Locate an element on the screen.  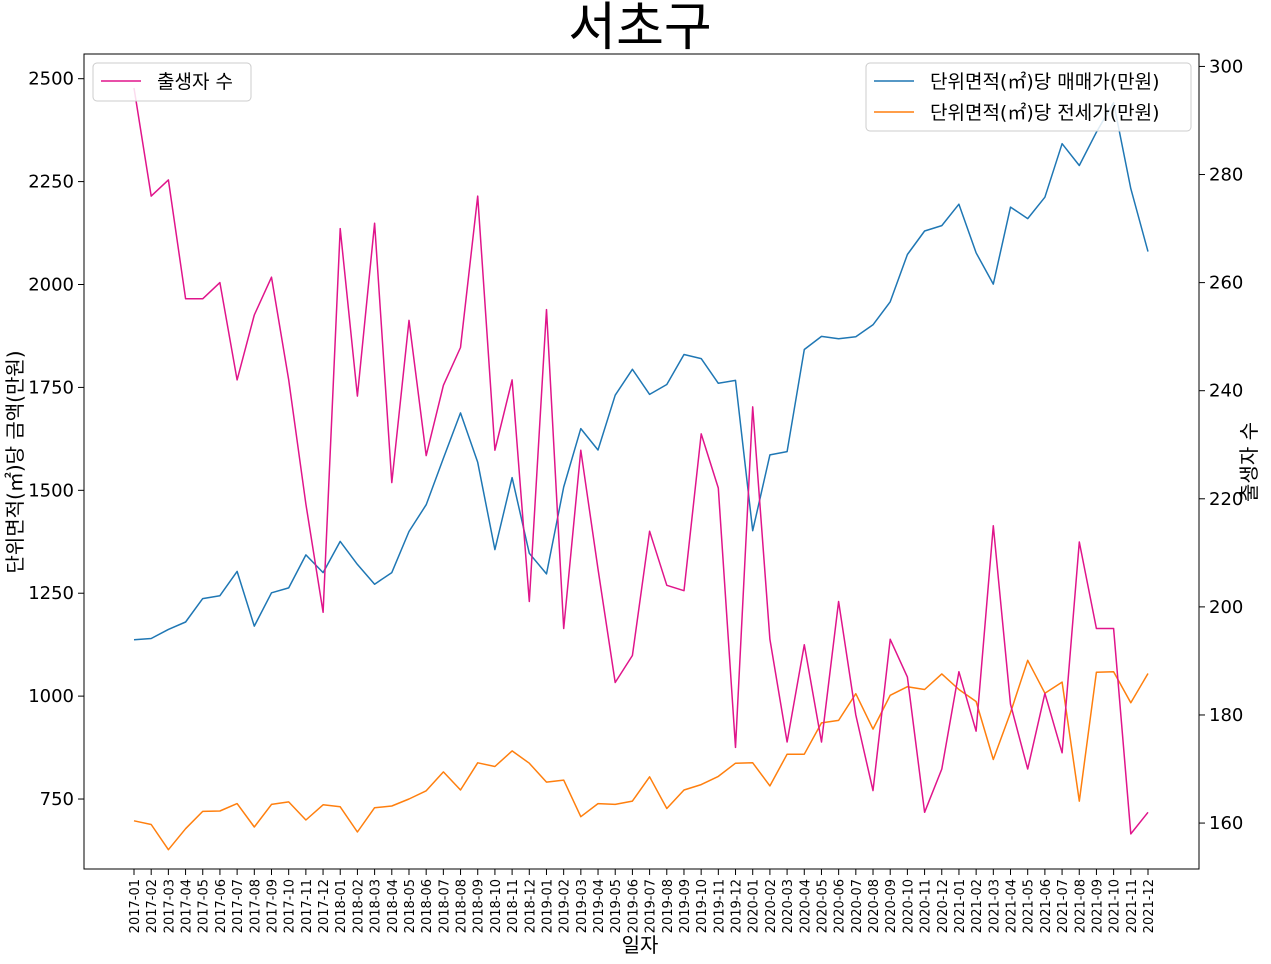
x-tick-label: 2019-06 is located at coordinates (633, 906).